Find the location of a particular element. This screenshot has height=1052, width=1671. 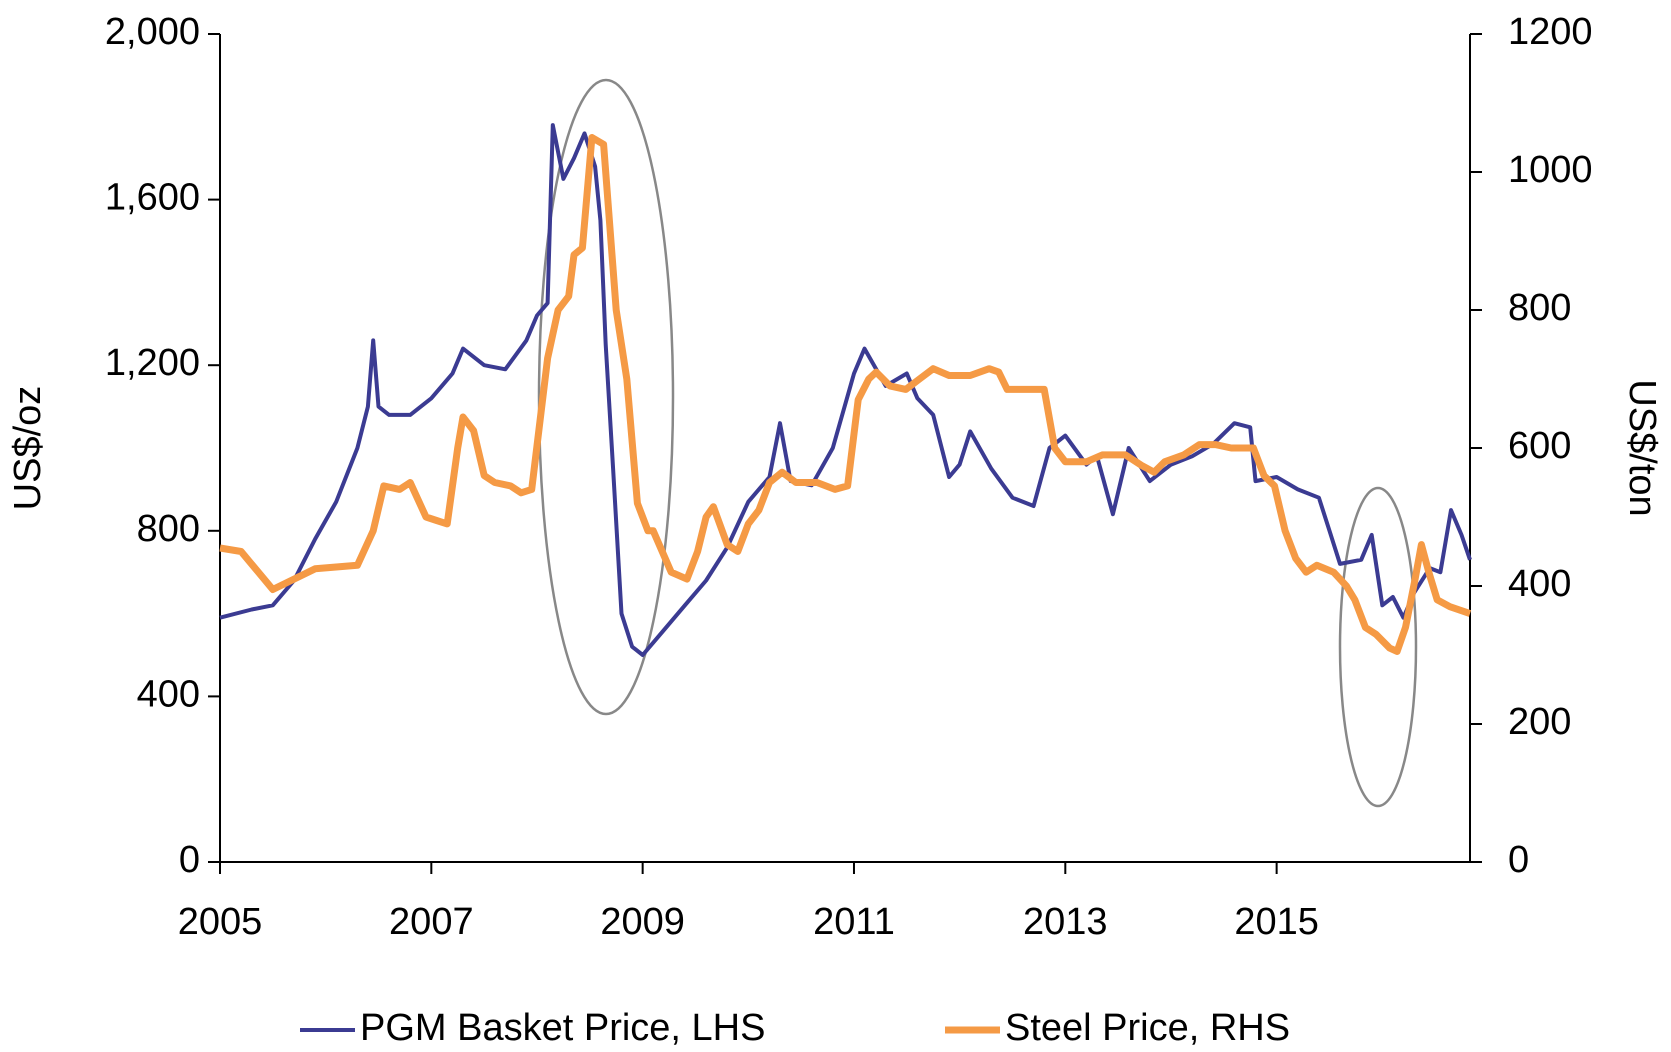

x-tick-label: 2007 is located at coordinates (431, 922).